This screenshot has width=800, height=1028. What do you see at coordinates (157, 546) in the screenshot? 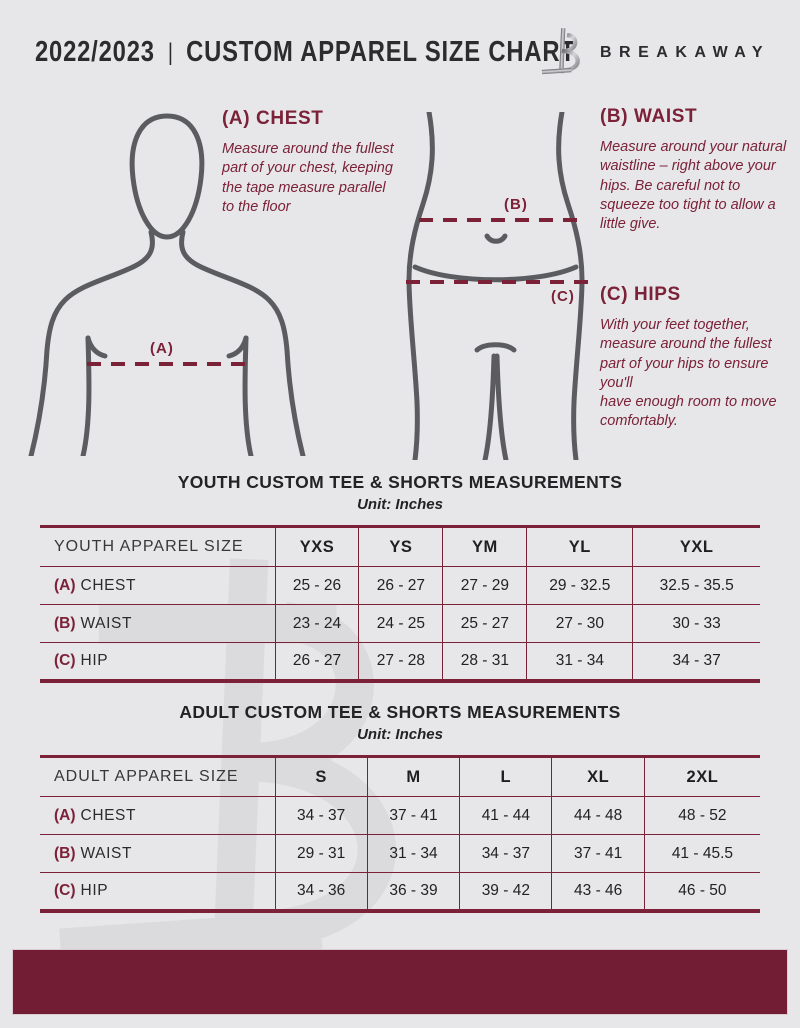
I see `youth-size-header: YOUTH APPAREL SIZE` at bounding box center [157, 546].